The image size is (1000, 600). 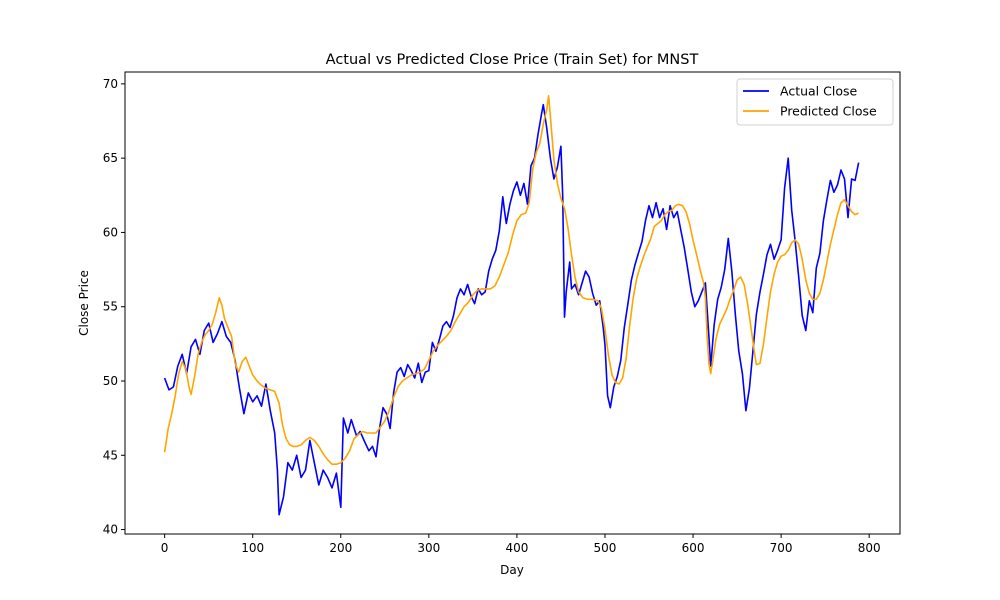 I want to click on y-tick-label: 70, so click(x=110, y=84).